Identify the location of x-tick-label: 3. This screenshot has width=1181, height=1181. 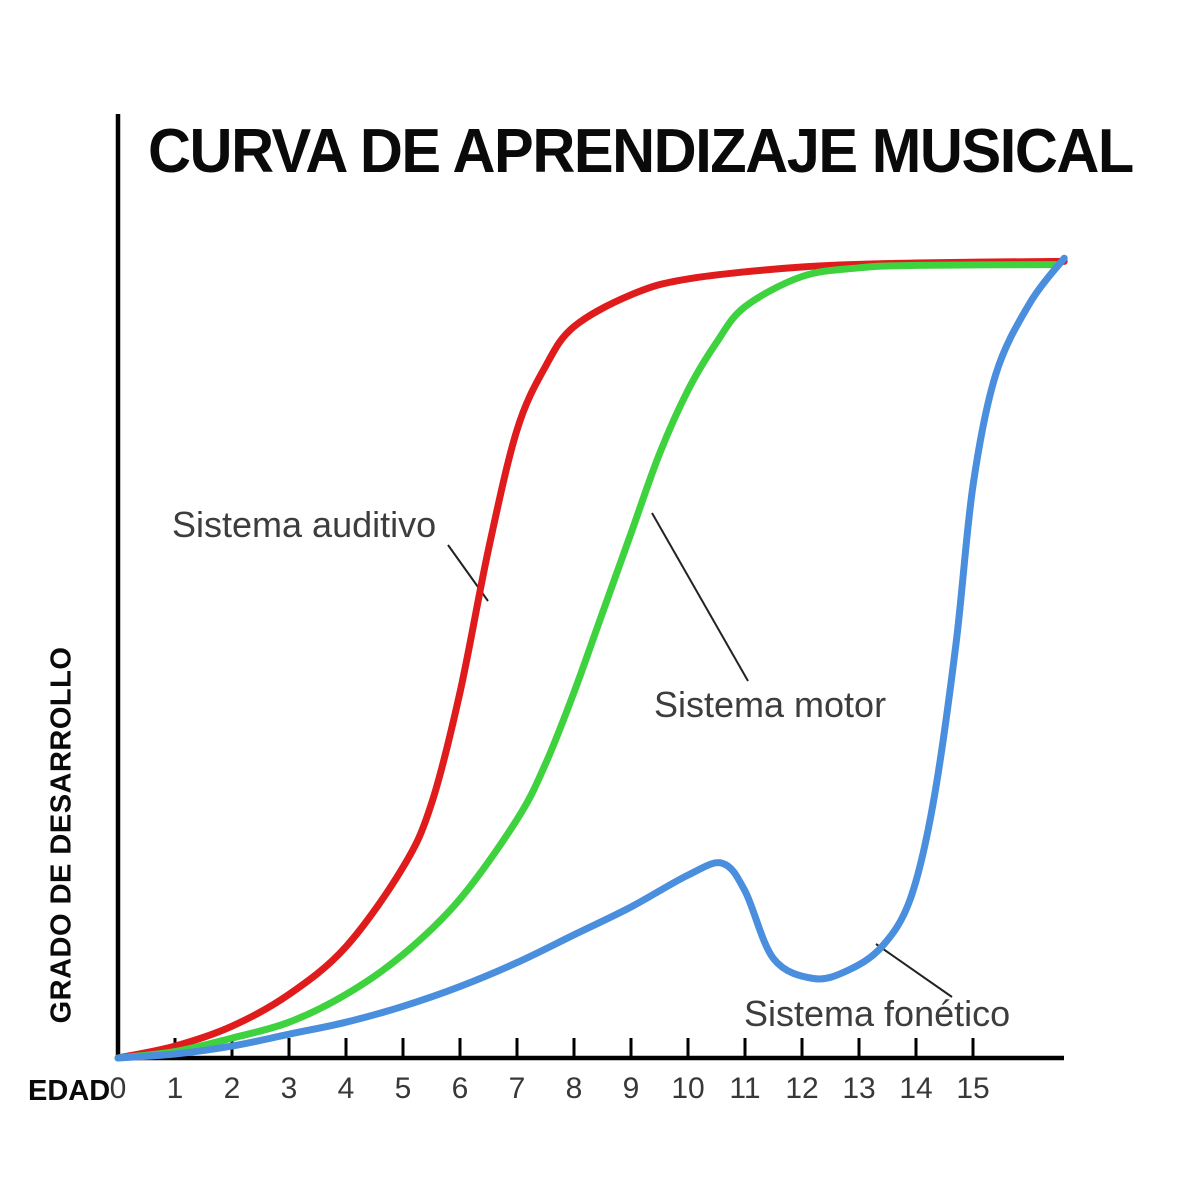
(289, 1088).